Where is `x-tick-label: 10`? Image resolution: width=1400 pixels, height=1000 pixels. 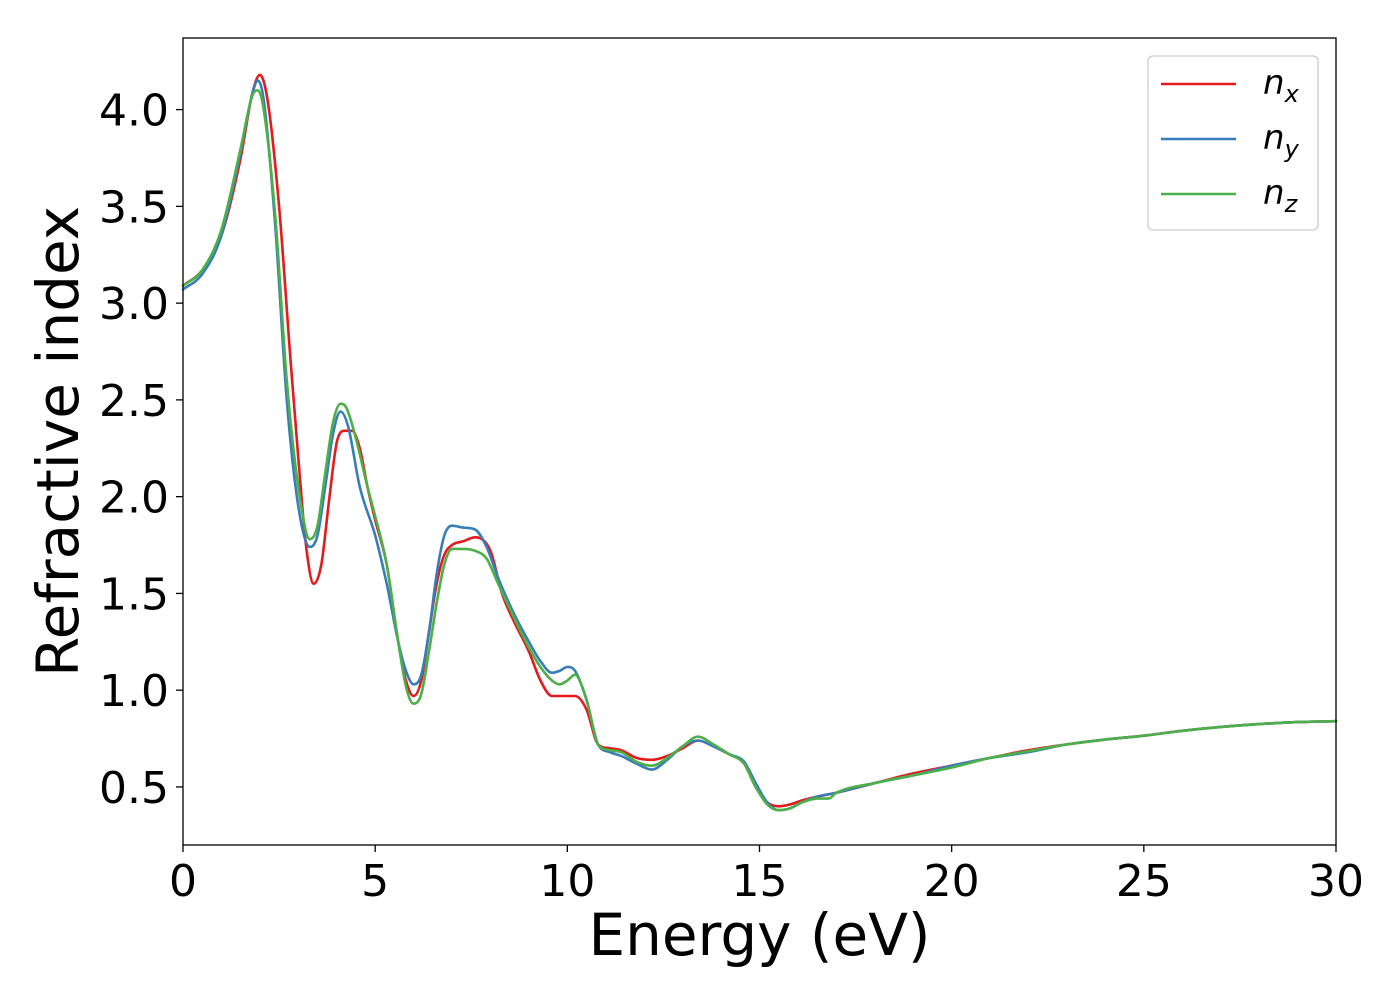
x-tick-label: 10 is located at coordinates (567, 881).